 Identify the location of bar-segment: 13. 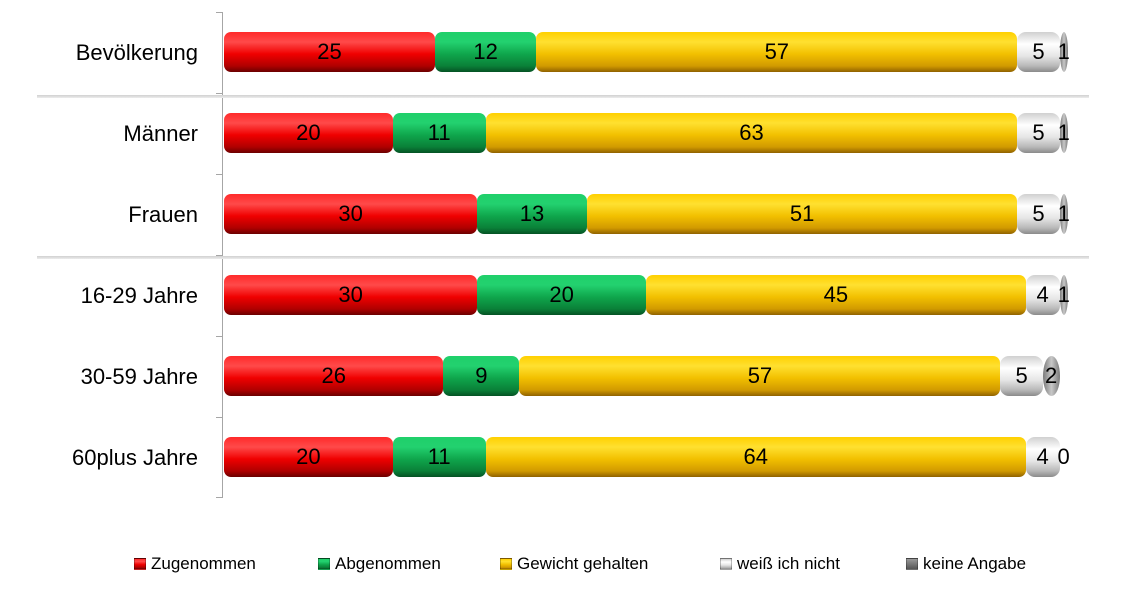
(532, 214).